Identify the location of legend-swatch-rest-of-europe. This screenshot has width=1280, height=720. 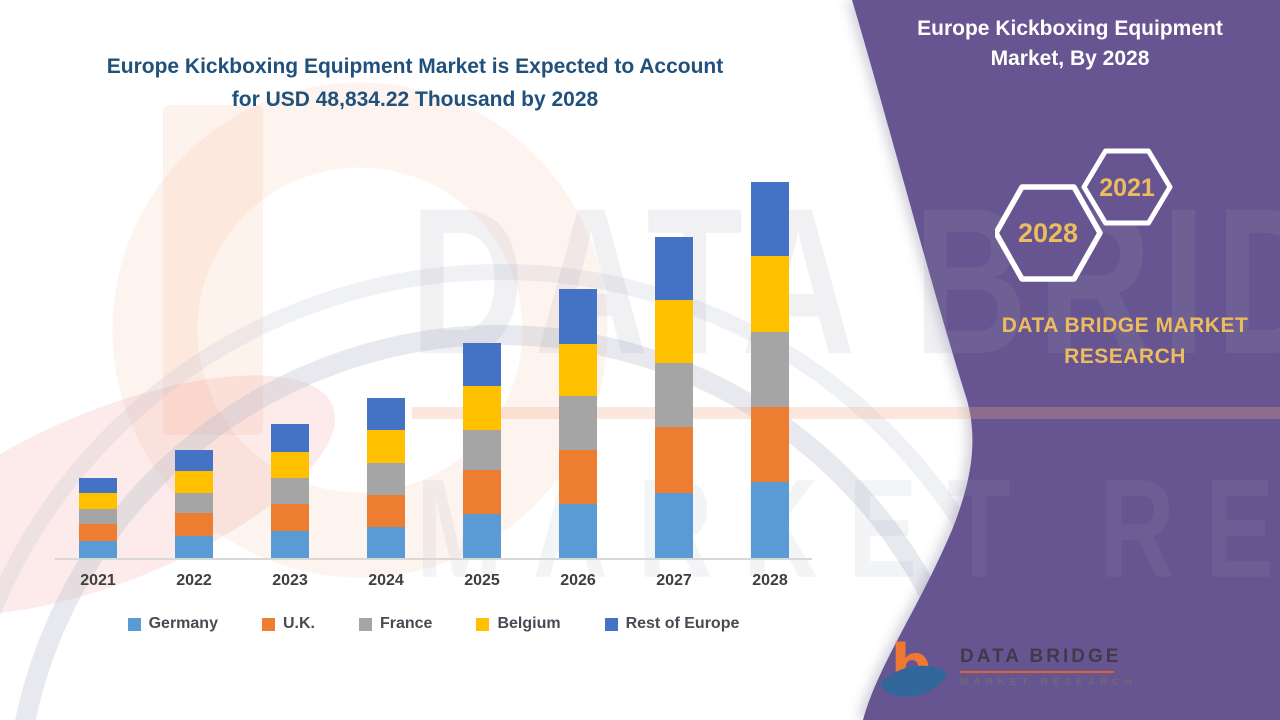
(611, 624).